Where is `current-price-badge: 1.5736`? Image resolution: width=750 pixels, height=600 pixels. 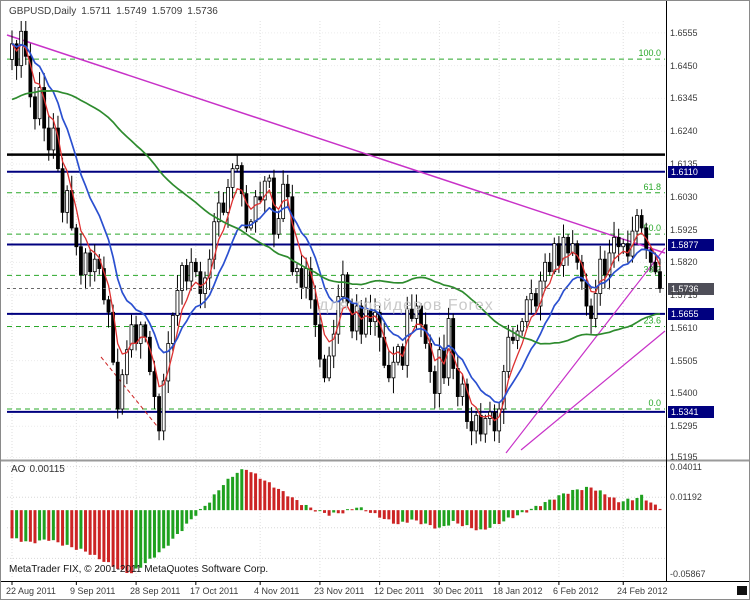 current-price-badge: 1.5736 is located at coordinates (691, 289).